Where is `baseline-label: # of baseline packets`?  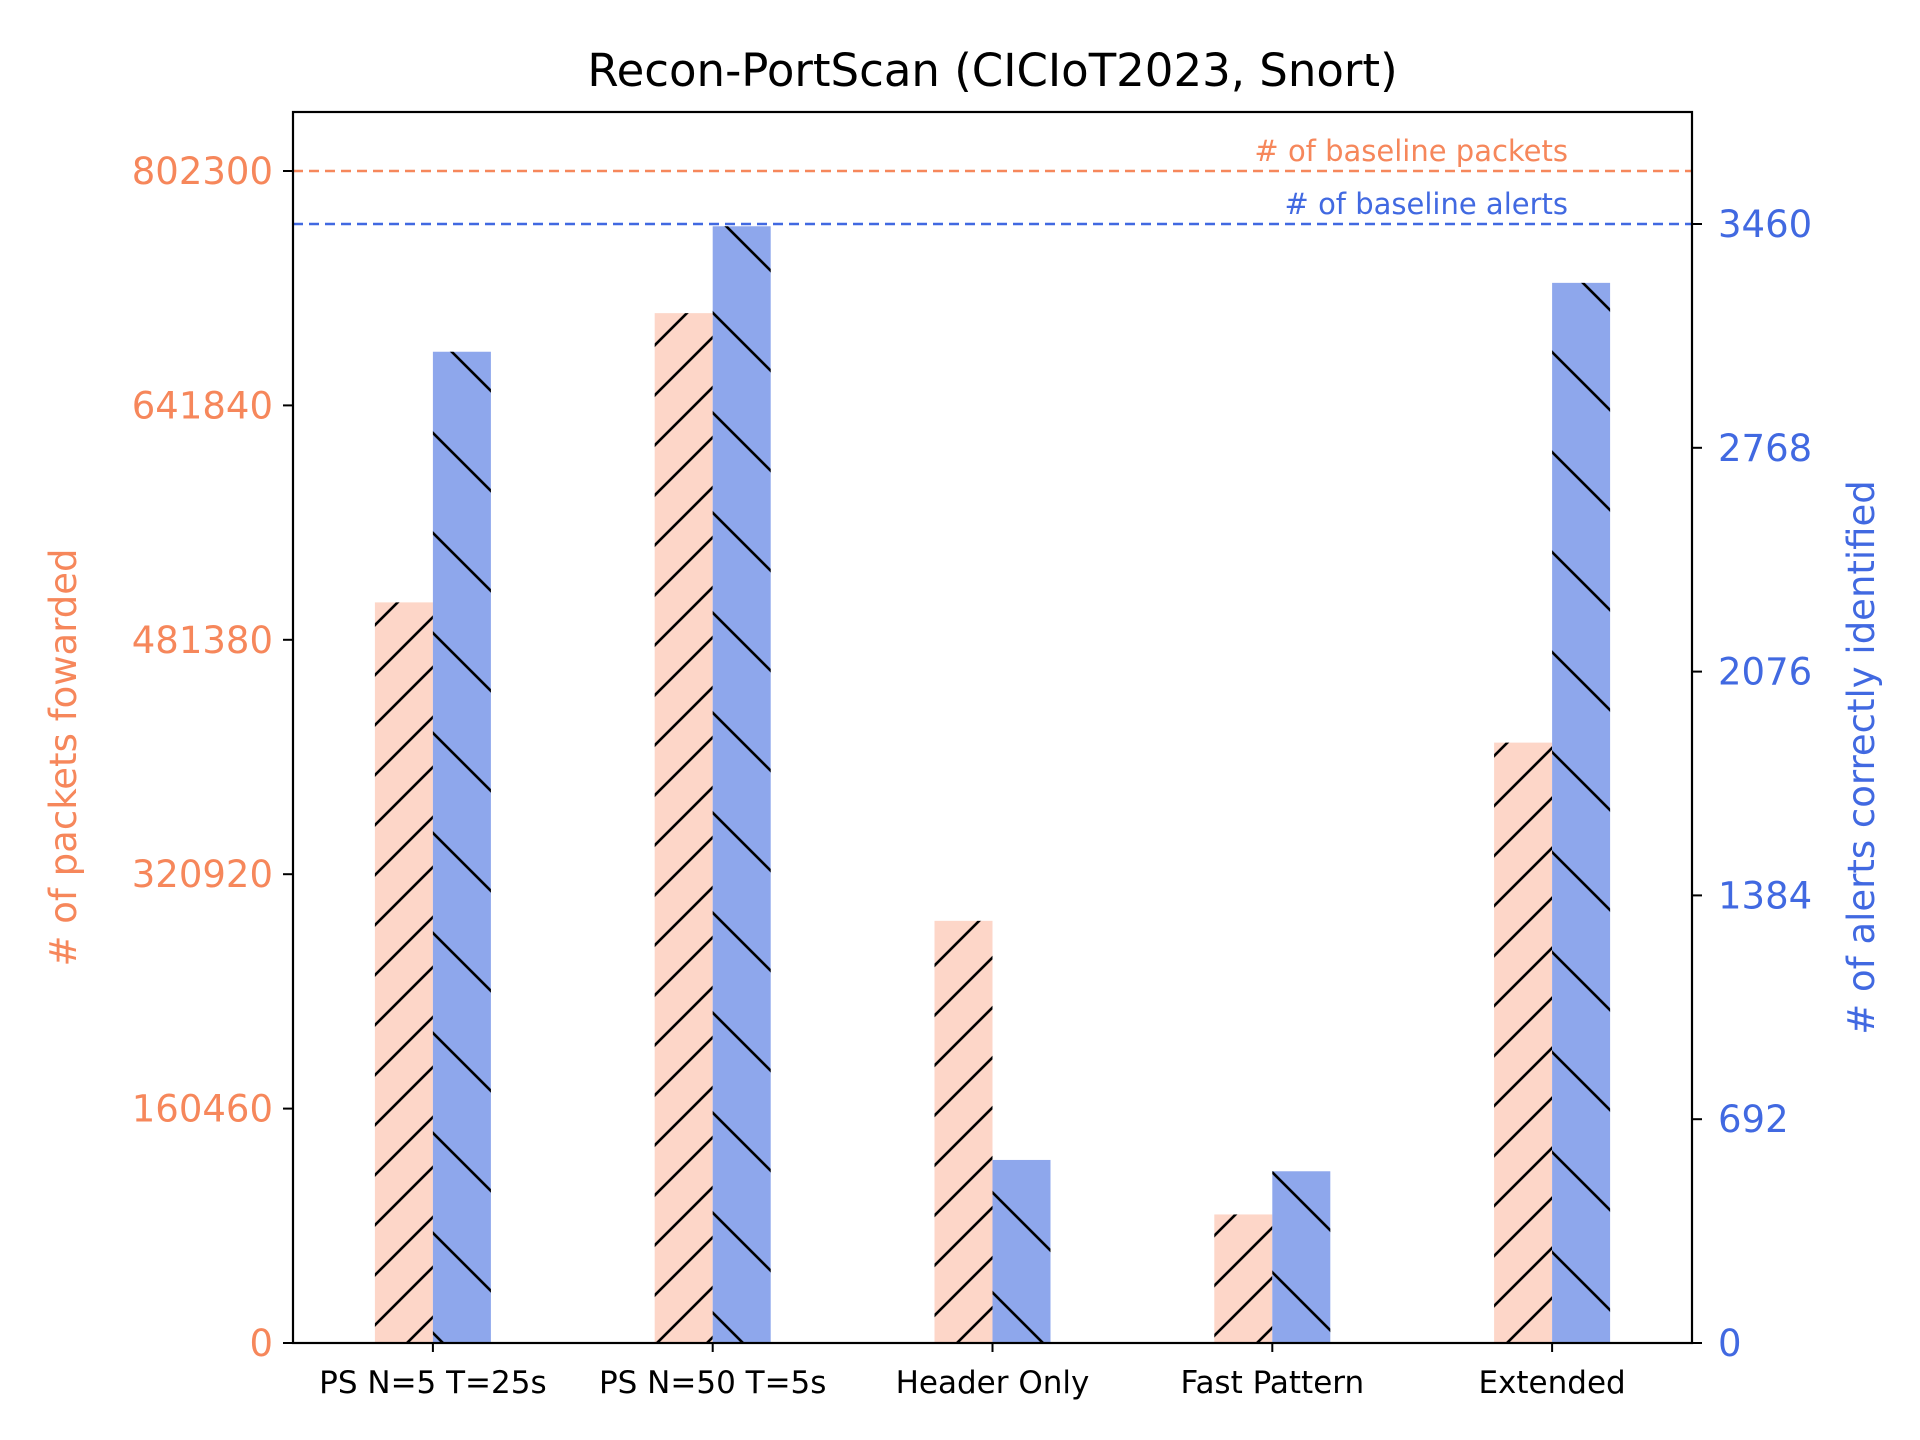 baseline-label: # of baseline packets is located at coordinates (1411, 151).